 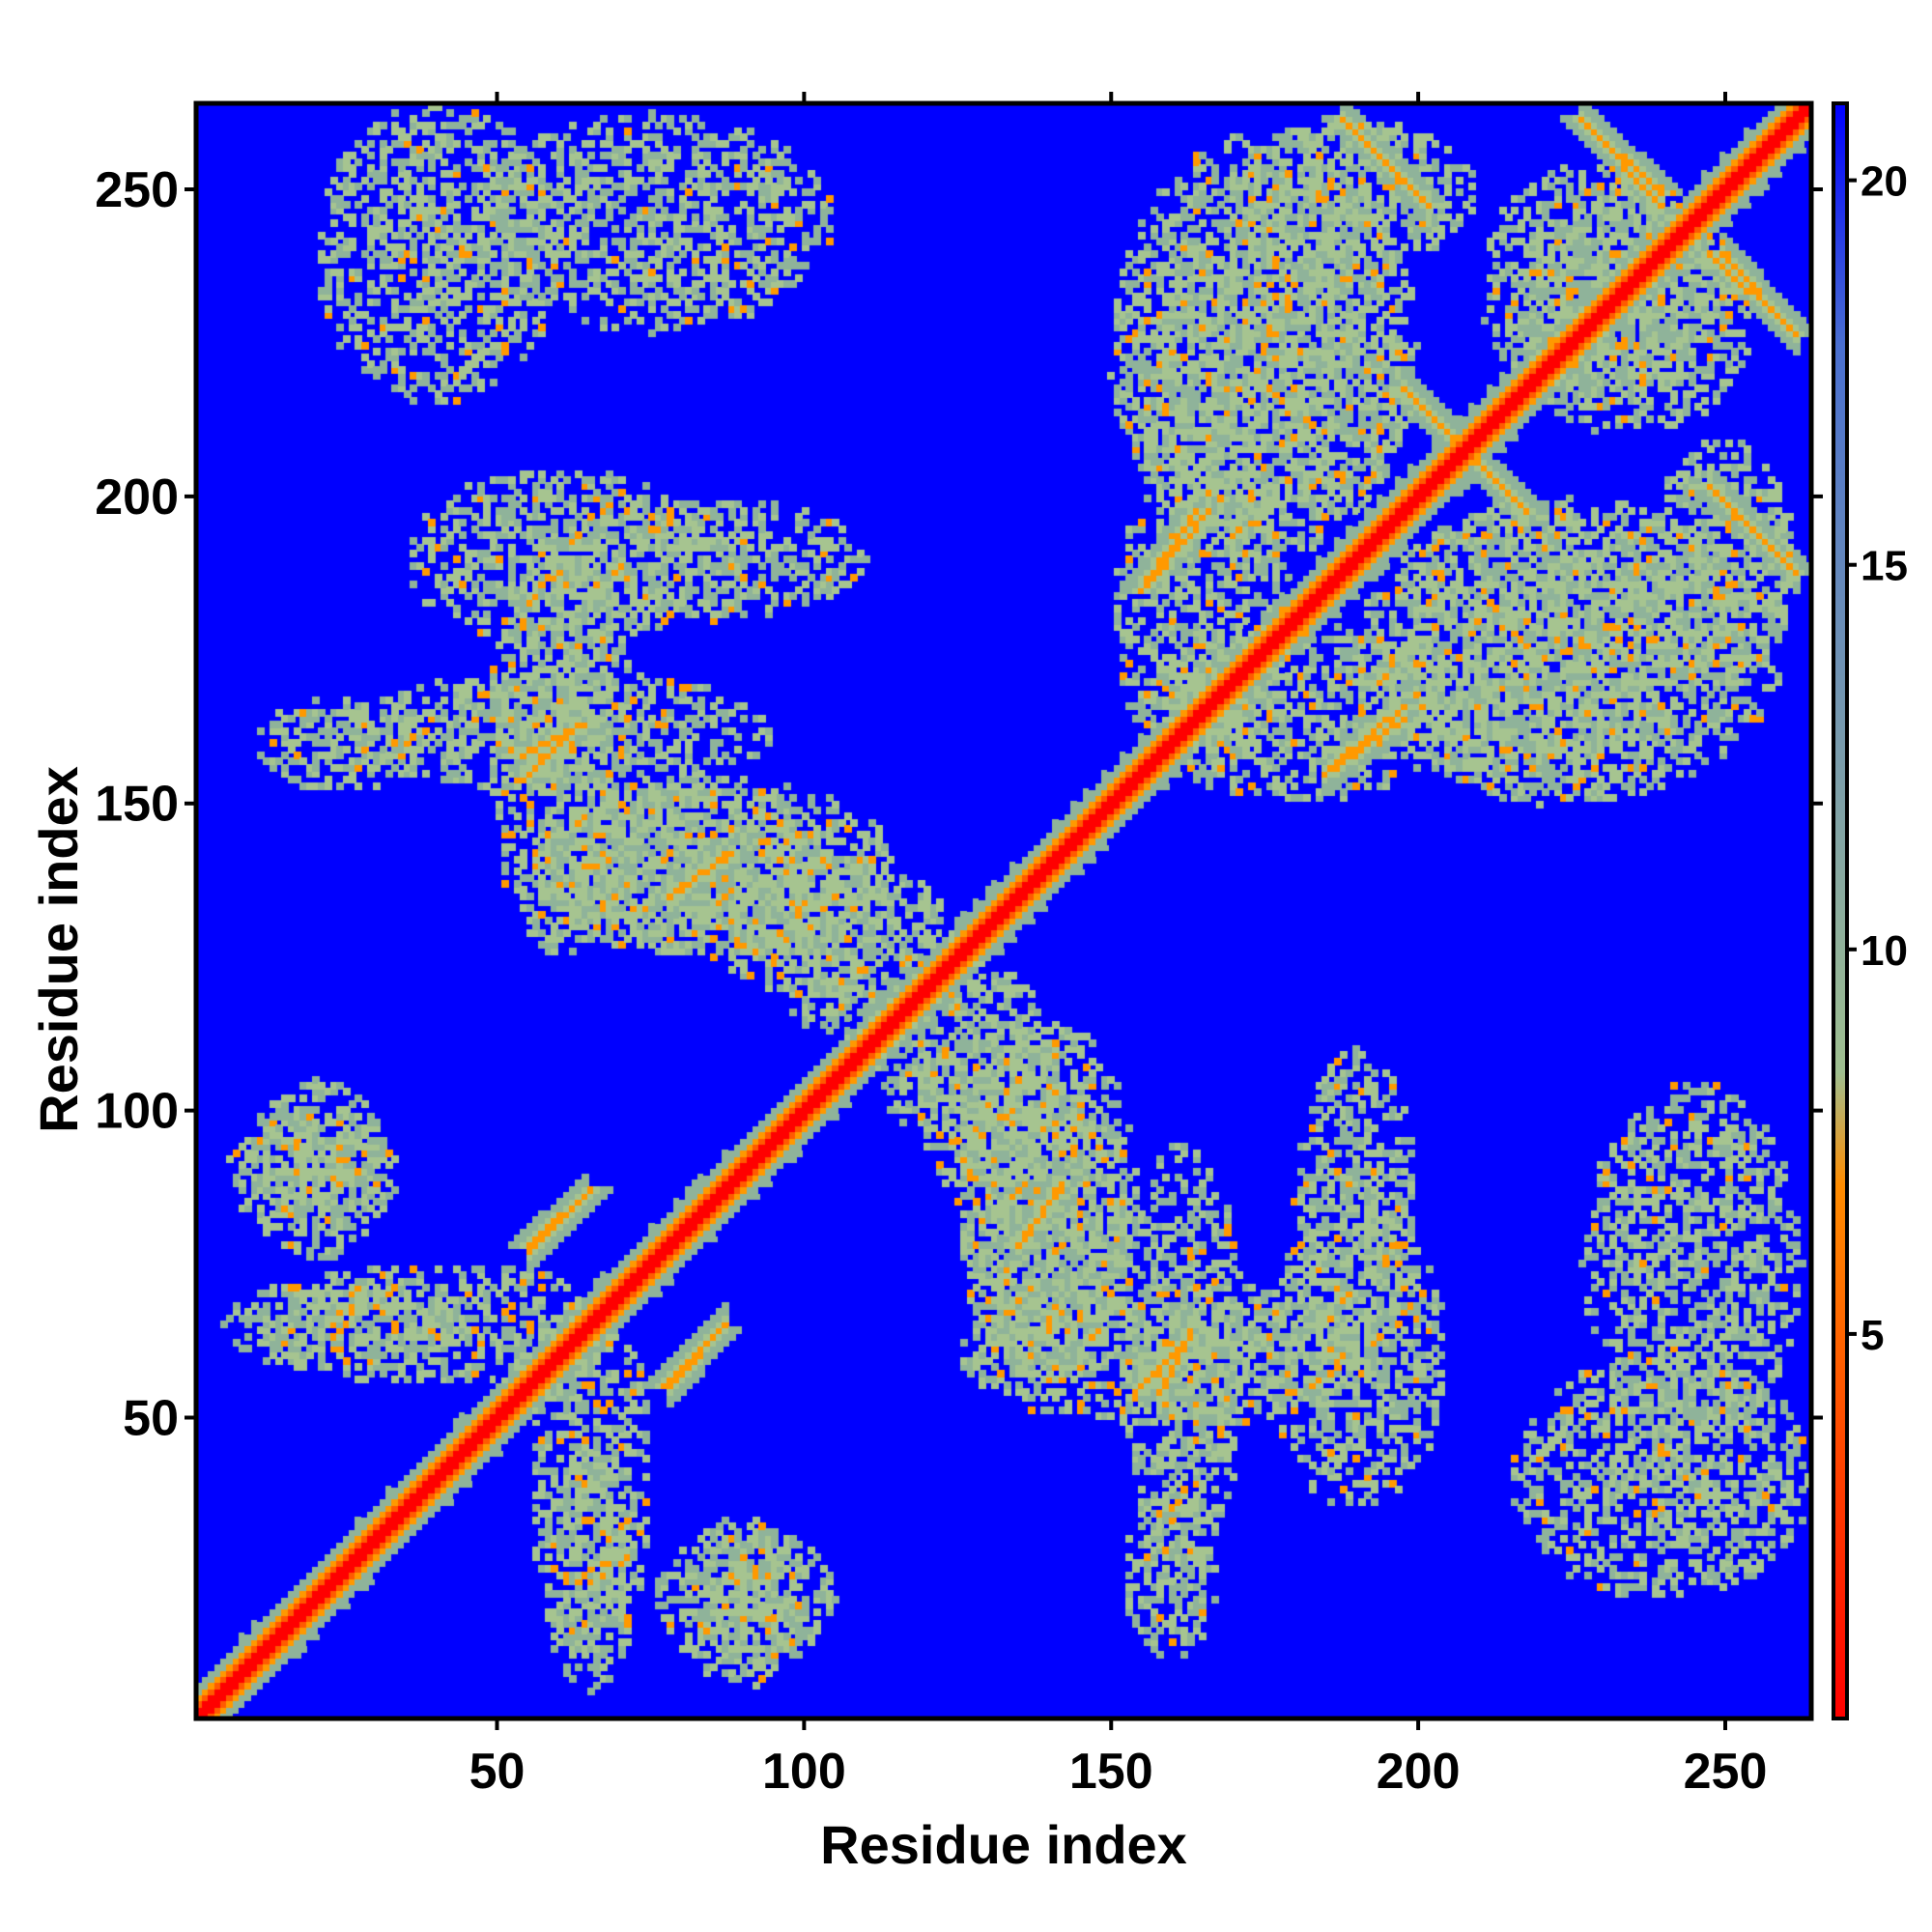 I want to click on colorbar-tick-label: 10, so click(x=1884, y=951).